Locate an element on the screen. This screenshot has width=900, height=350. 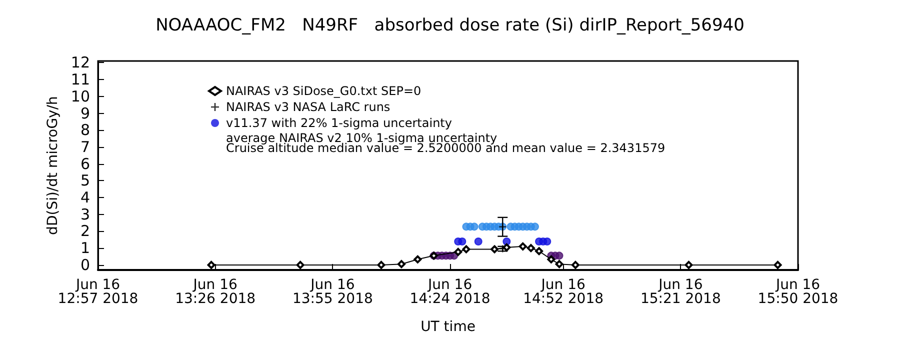
y-tick-label: 4 is located at coordinates (85, 197).